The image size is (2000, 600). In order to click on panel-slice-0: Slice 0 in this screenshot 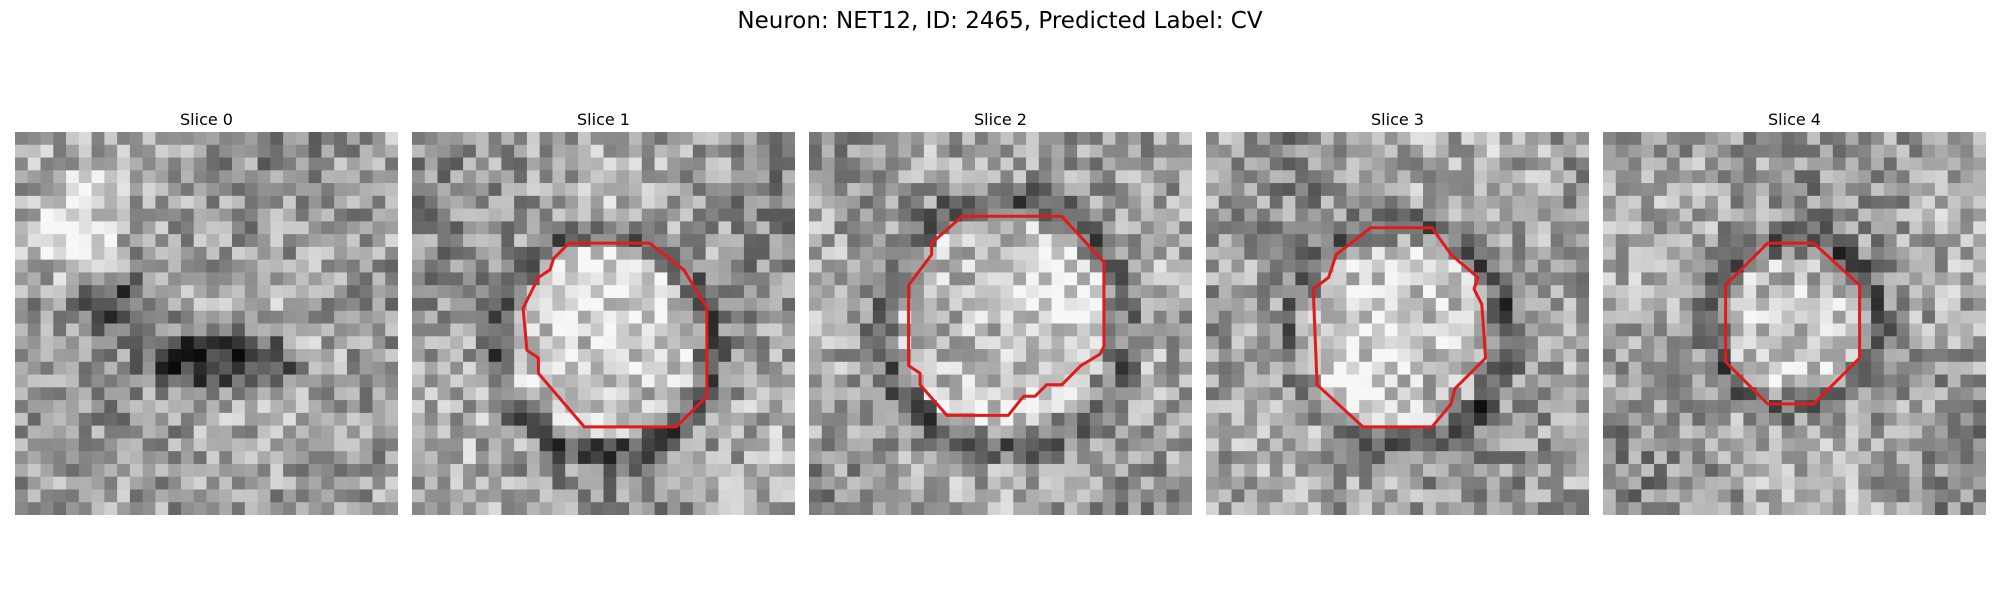, I will do `click(206, 311)`.